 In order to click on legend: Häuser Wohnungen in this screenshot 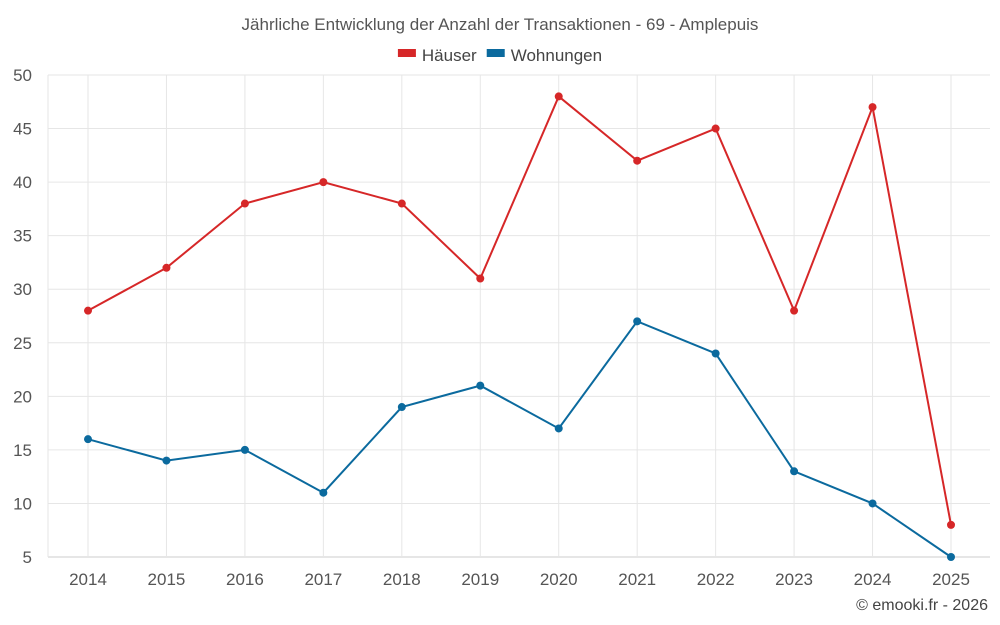, I will do `click(499, 55)`.